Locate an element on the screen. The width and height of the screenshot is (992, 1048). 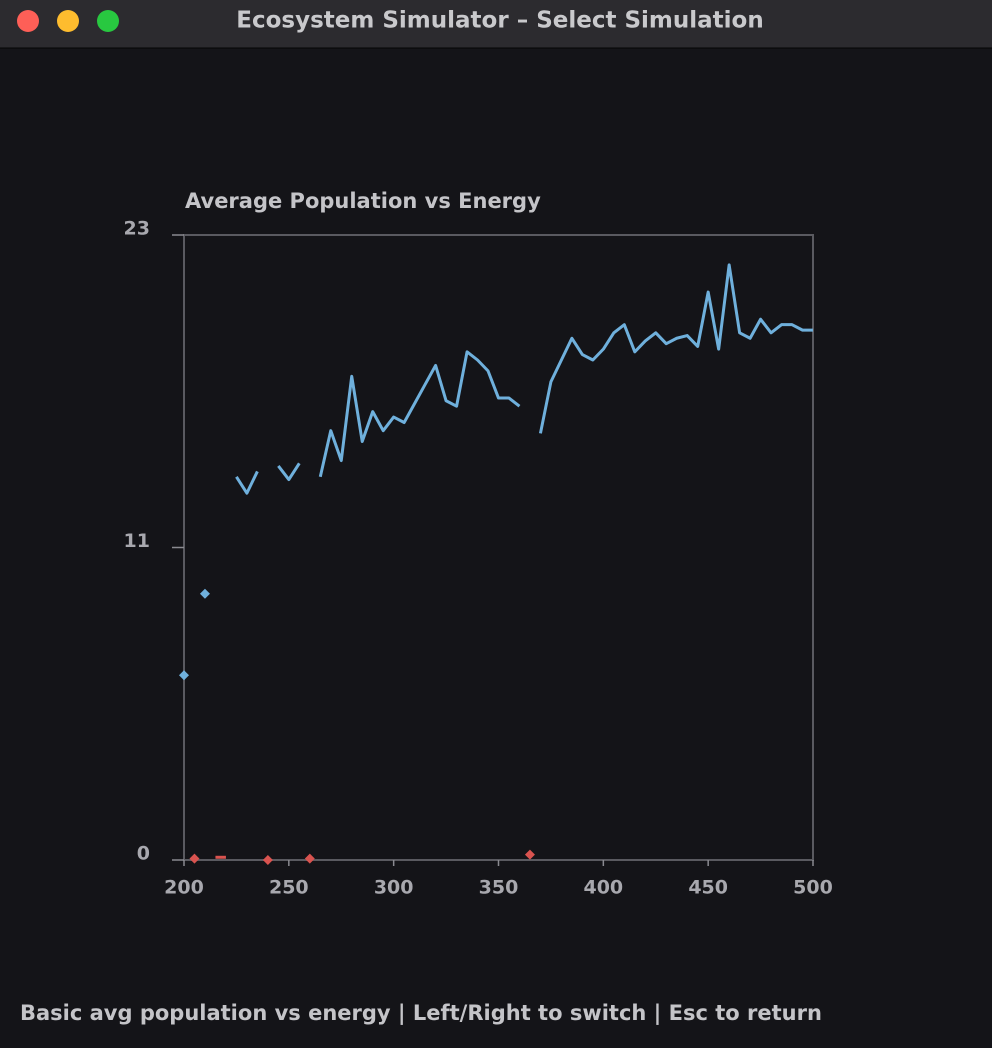
window-title: Ecosystem Simulator – Select Simulation is located at coordinates (499, 21).